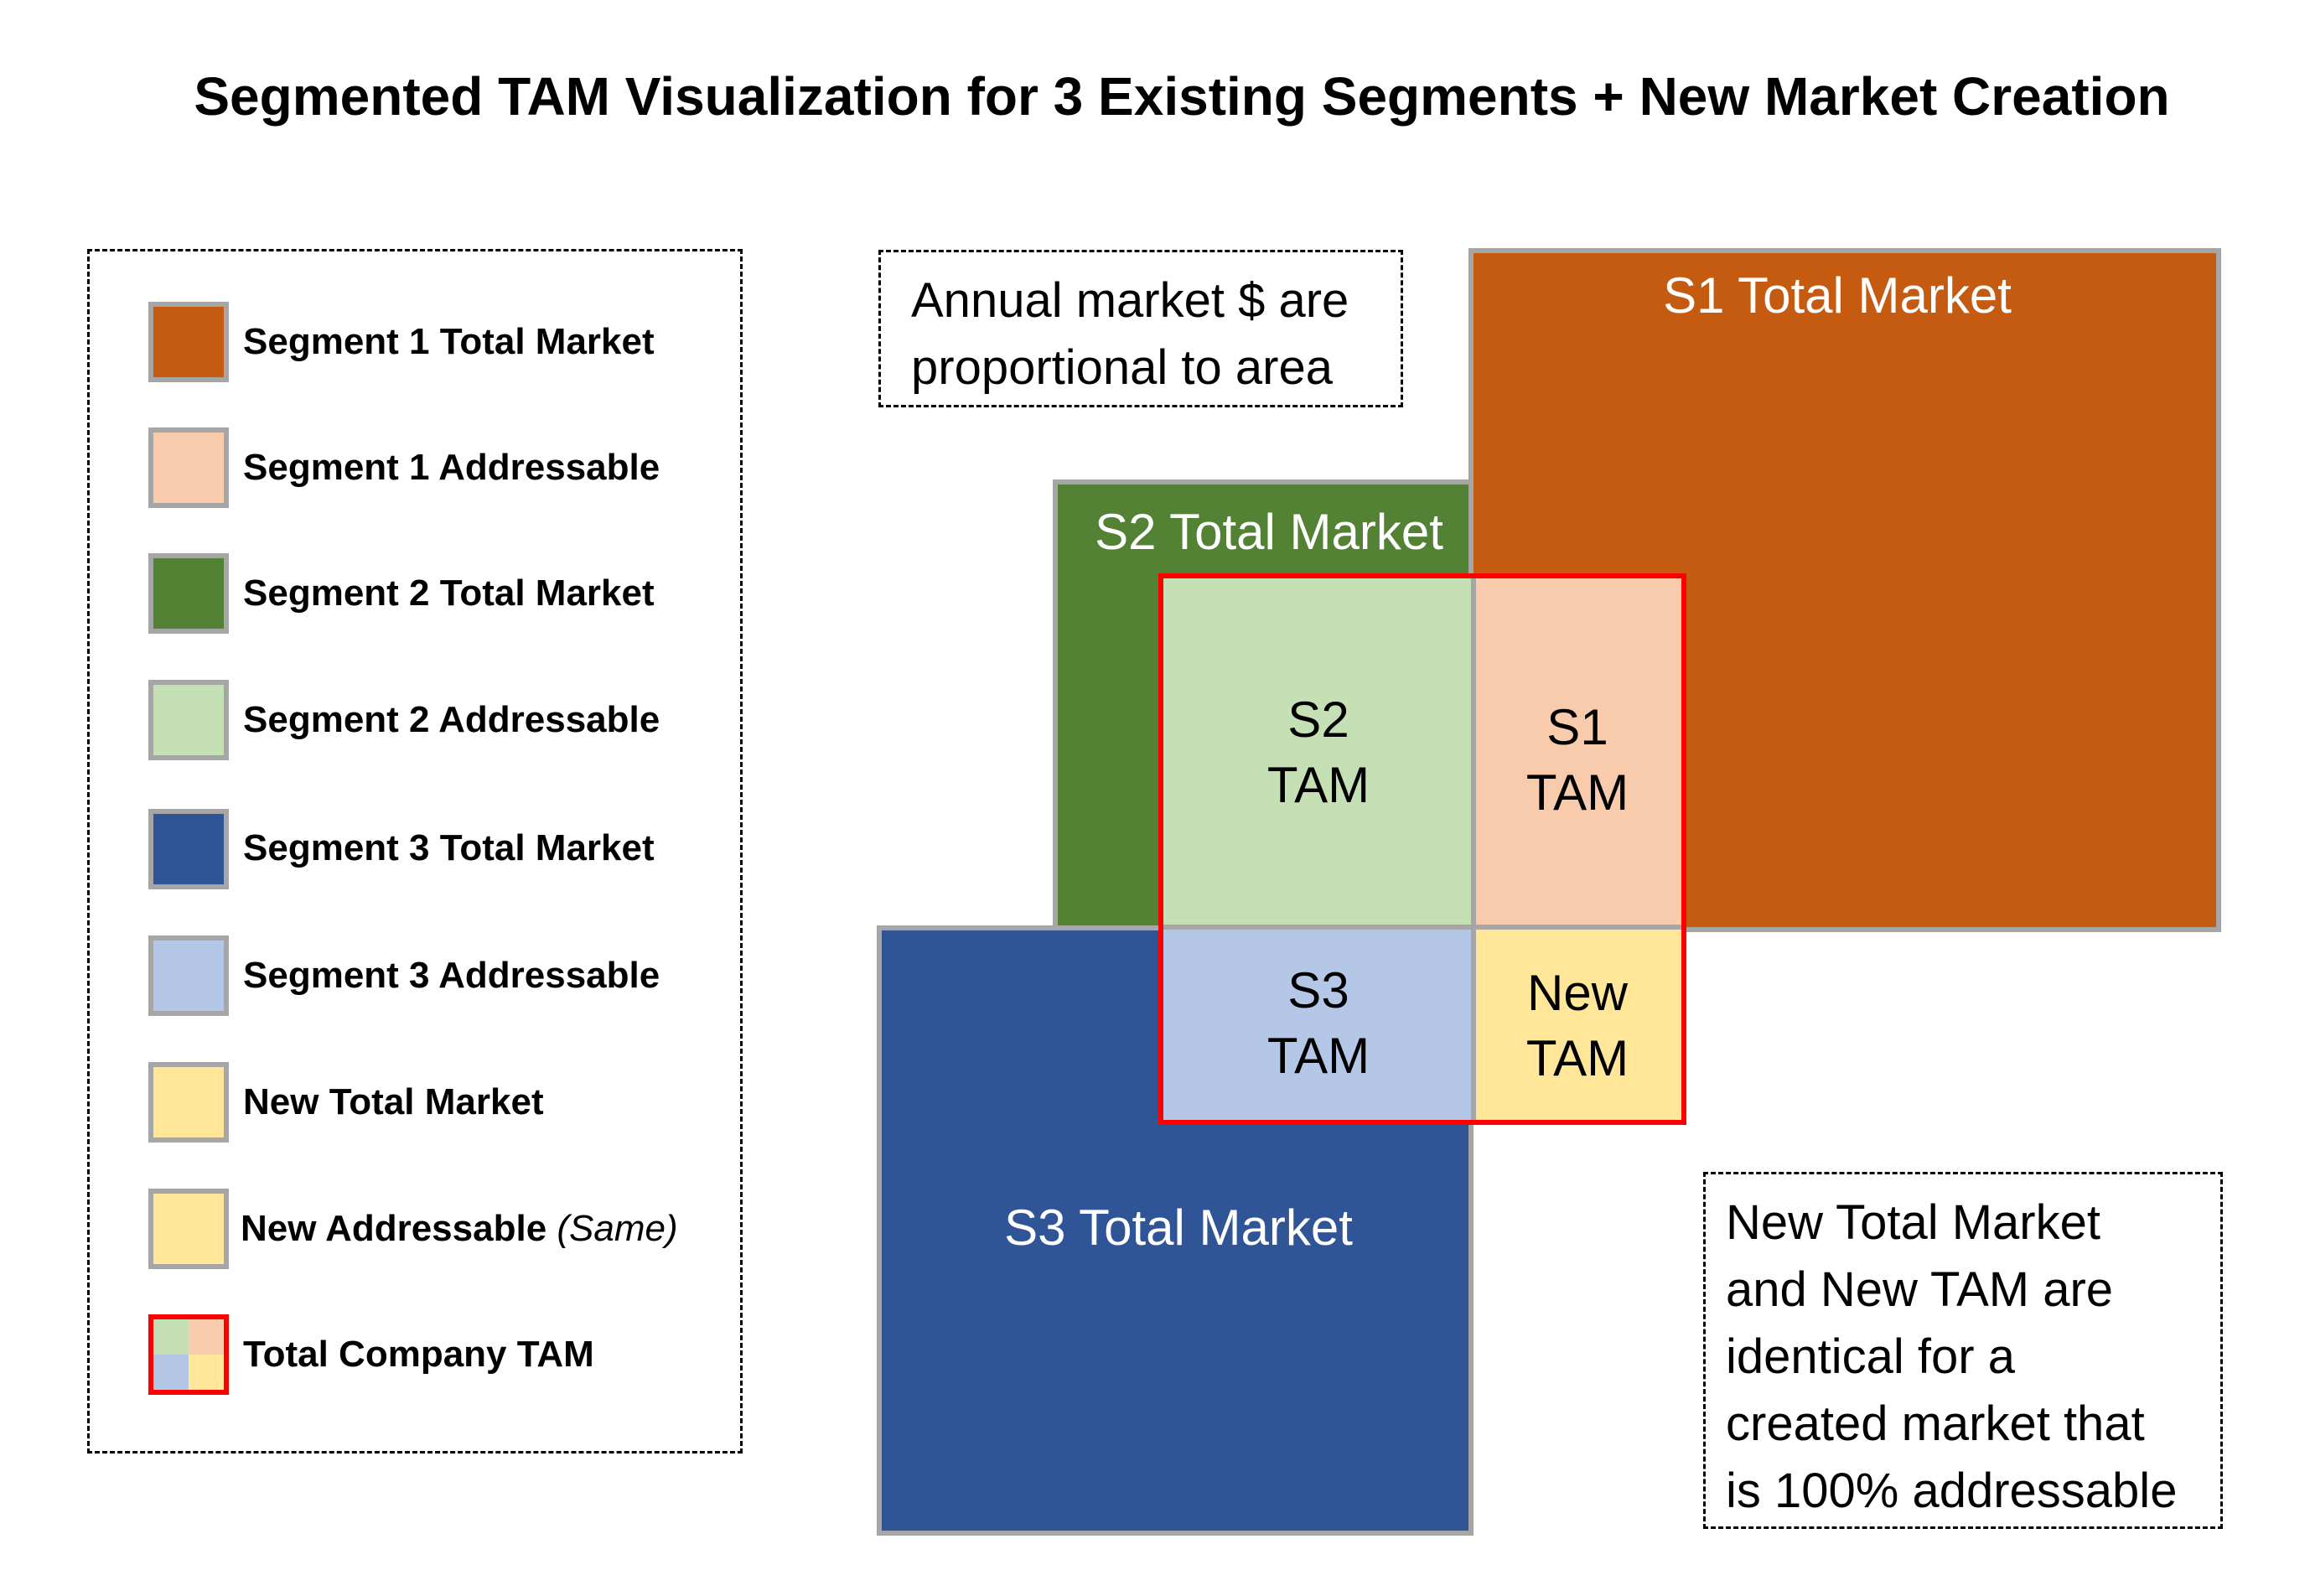 This screenshot has height=1596, width=2310. I want to click on legend-label-total-company-tam: Total Company TAM, so click(418, 1354).